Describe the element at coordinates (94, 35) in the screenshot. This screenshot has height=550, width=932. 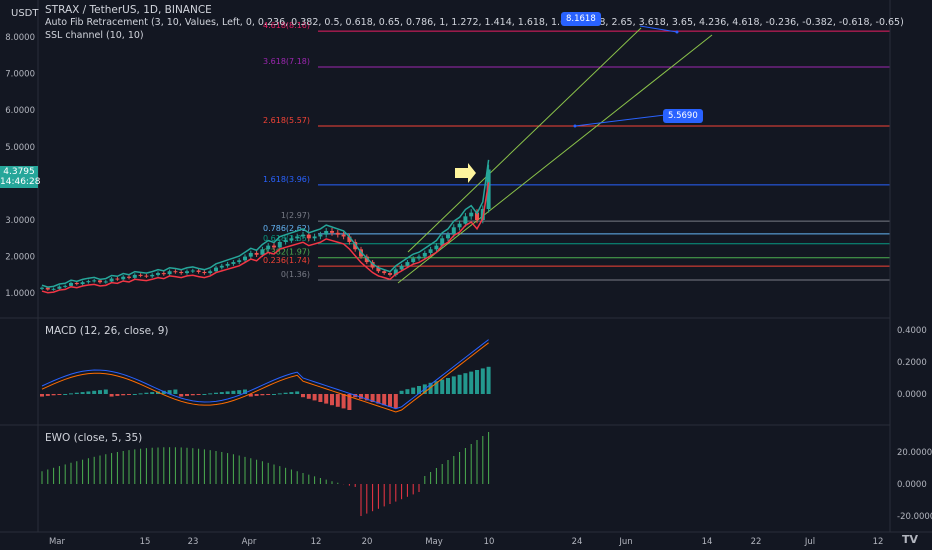
I see `ssl-indicator-title: SSL channel (10, 10)` at that location.